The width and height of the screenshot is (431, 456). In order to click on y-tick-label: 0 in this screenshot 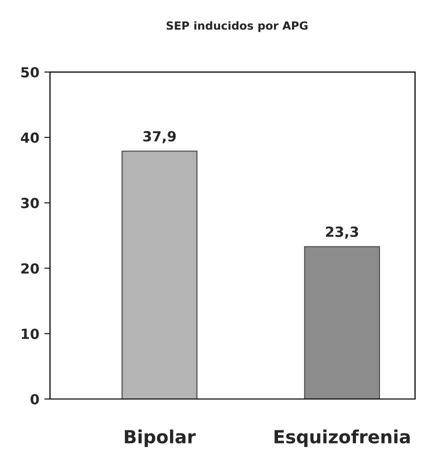, I will do `click(34, 399)`.